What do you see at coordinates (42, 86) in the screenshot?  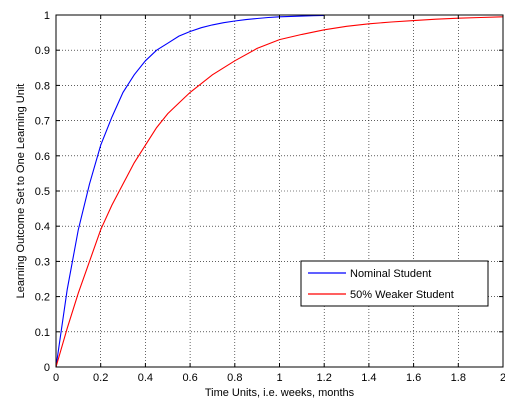 I see `y-tick-label: 0.8` at bounding box center [42, 86].